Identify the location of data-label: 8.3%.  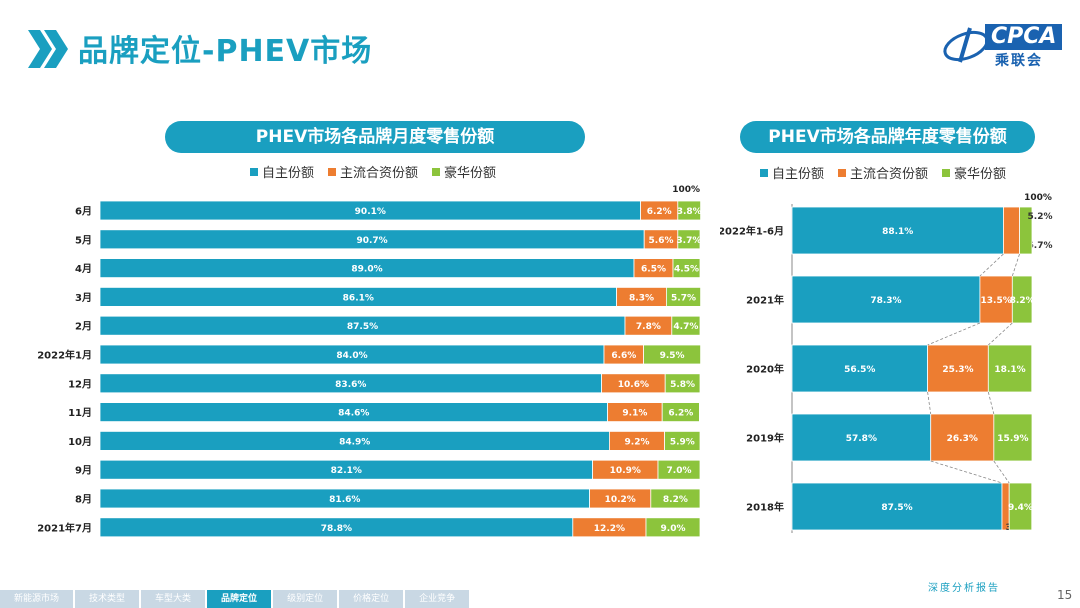
(641, 298).